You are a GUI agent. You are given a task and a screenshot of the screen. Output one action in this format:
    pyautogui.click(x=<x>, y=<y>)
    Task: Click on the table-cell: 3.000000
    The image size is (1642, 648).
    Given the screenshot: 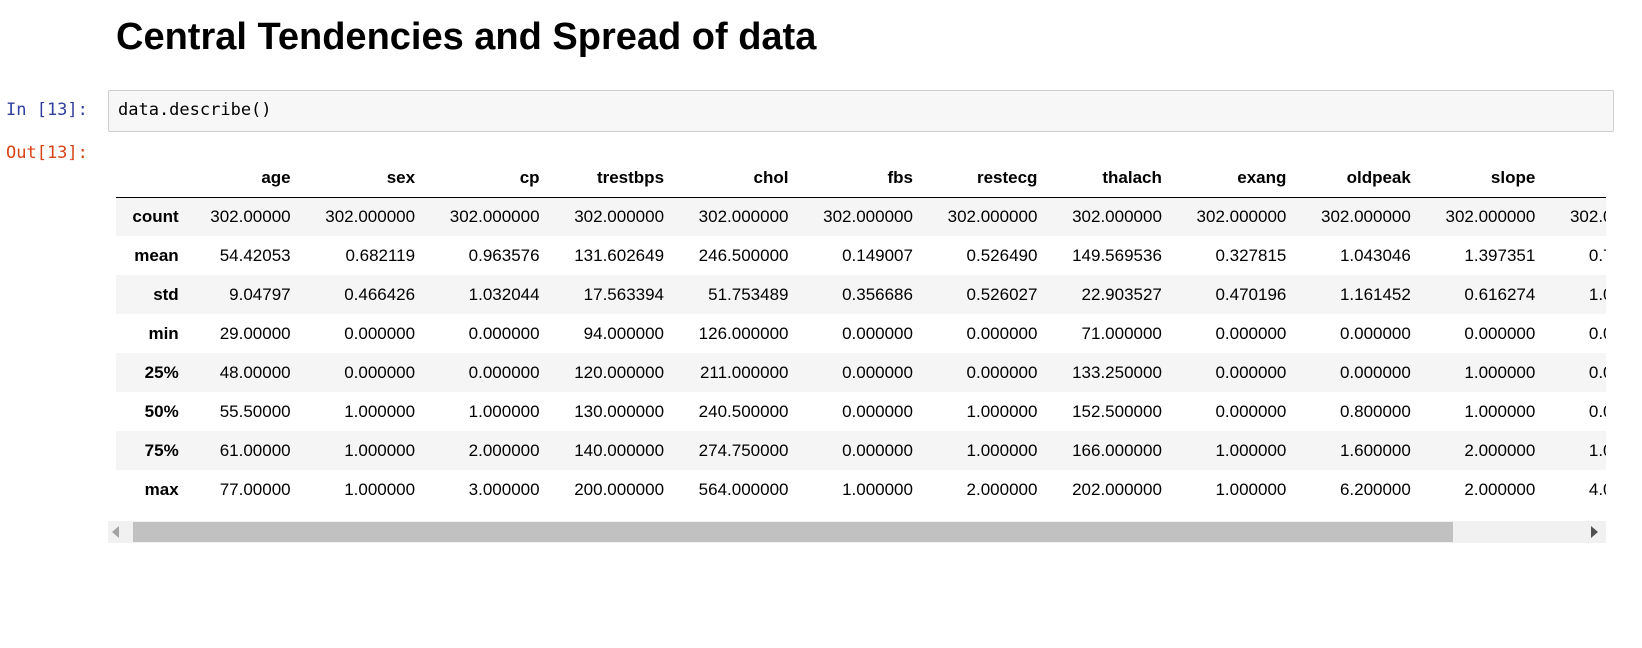 What is the action you would take?
    pyautogui.click(x=504, y=489)
    